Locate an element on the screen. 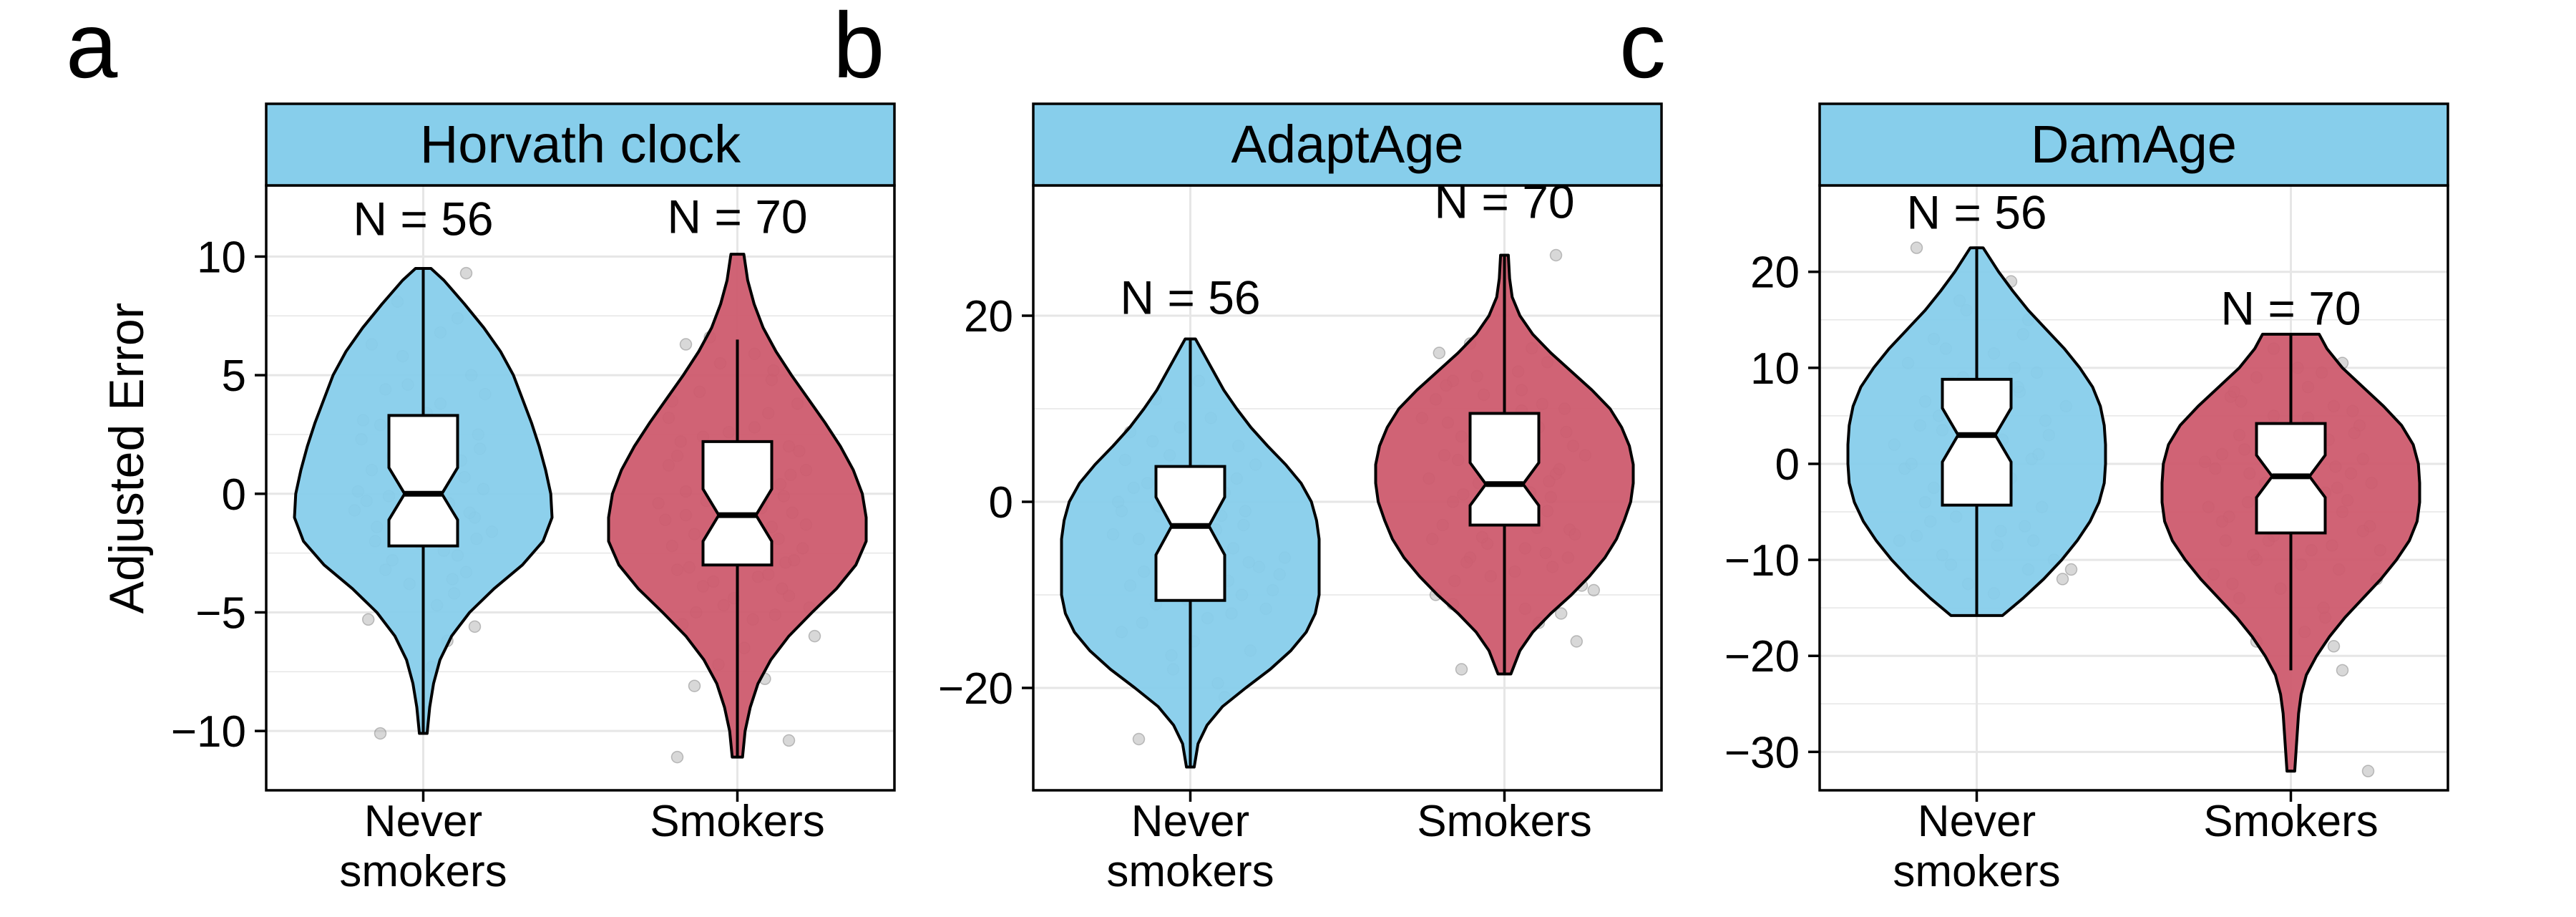 The width and height of the screenshot is (2576, 917). facet-title: DamAge is located at coordinates (2134, 144).